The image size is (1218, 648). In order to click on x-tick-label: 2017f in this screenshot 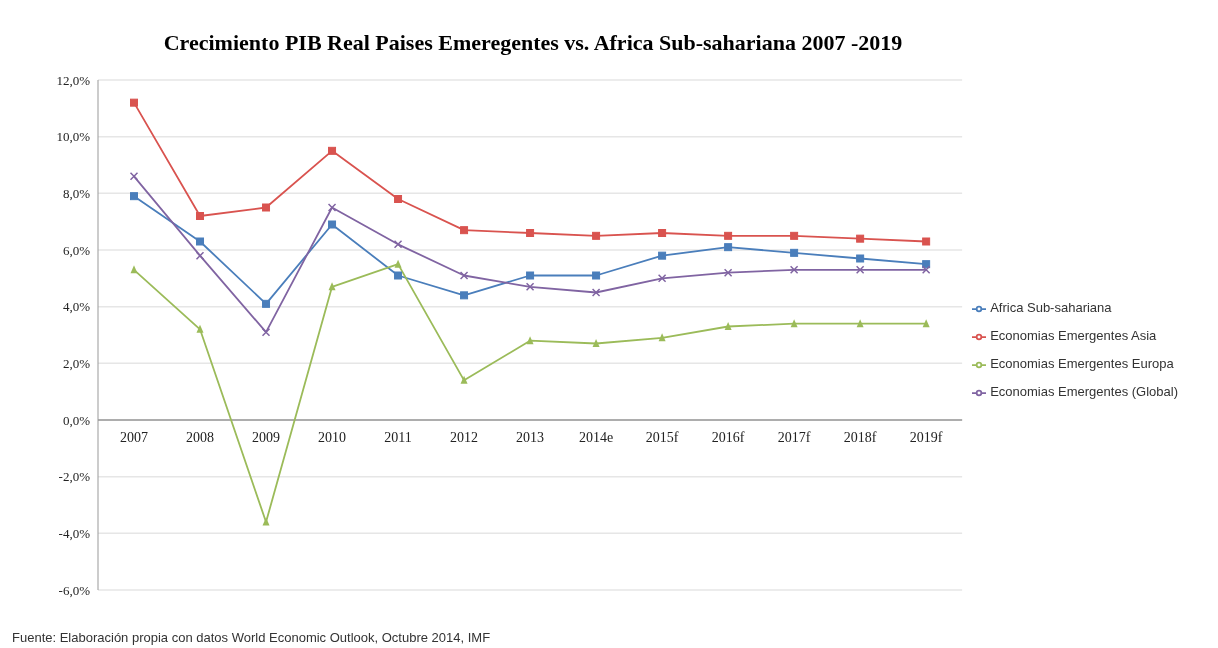, I will do `click(794, 437)`.